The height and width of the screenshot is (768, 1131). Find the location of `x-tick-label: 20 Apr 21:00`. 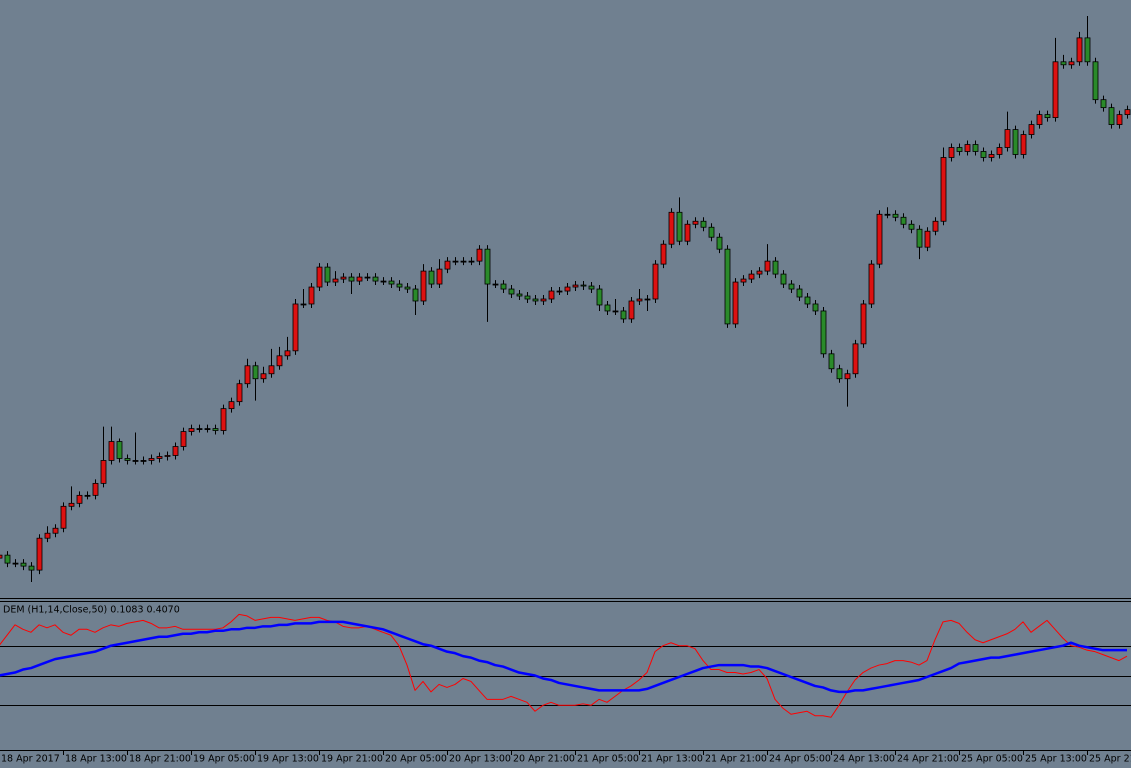

x-tick-label: 20 Apr 21:00 is located at coordinates (544, 759).